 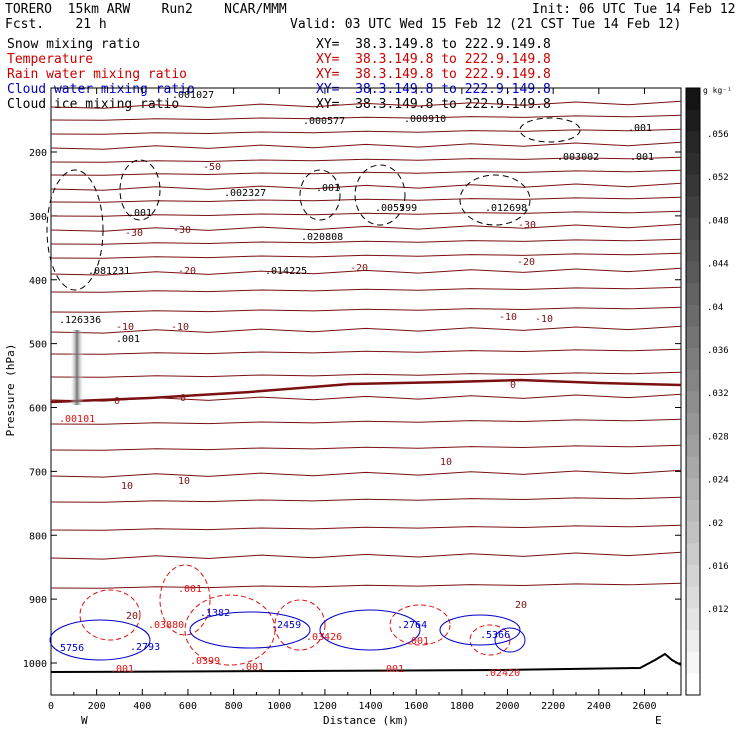 What do you see at coordinates (433, 44) in the screenshot?
I see `field-xy-snow: XY= 38.3.149.8 to 222.9.149.8` at bounding box center [433, 44].